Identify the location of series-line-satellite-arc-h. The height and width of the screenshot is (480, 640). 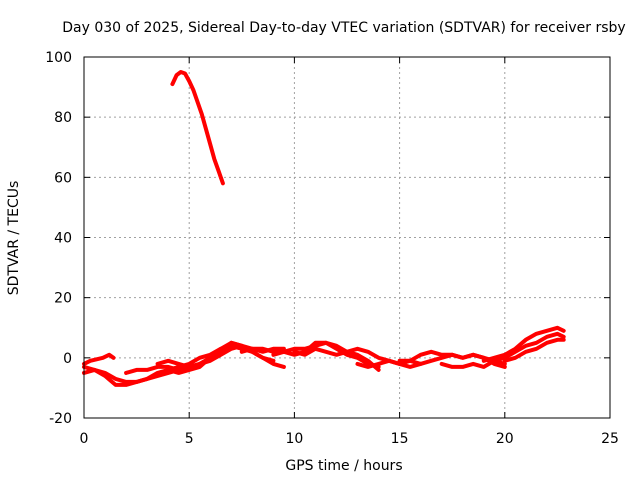
(326, 356).